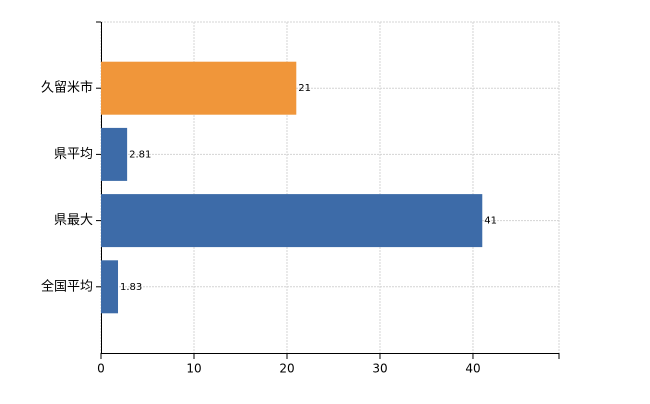 The height and width of the screenshot is (404, 650). I want to click on y-tick-label: 久留米市, so click(67, 88).